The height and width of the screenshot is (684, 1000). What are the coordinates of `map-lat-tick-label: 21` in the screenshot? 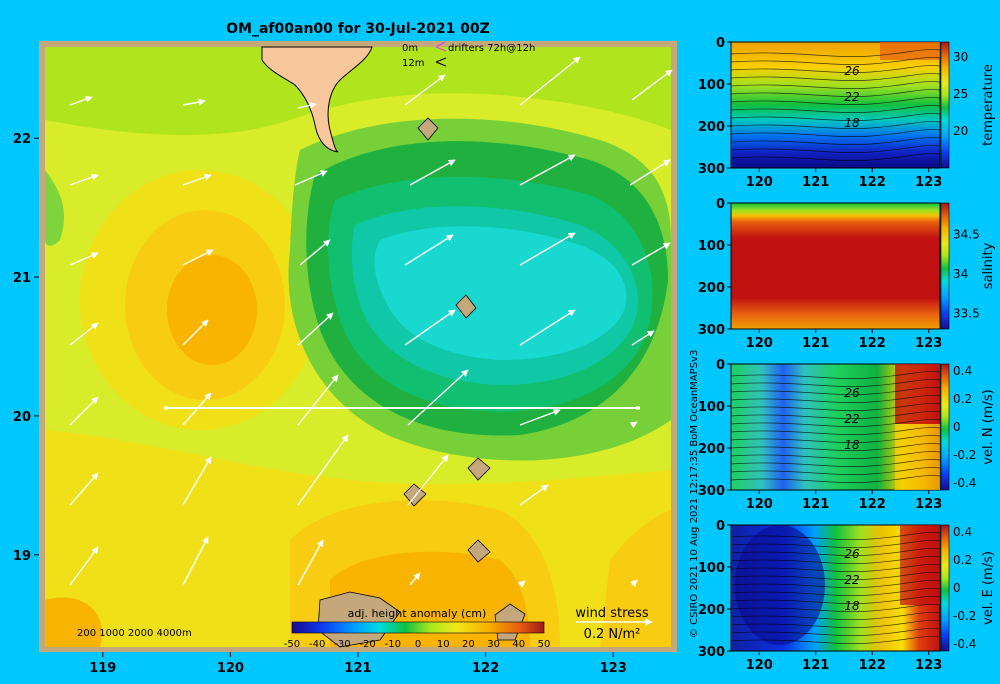 It's located at (22, 278).